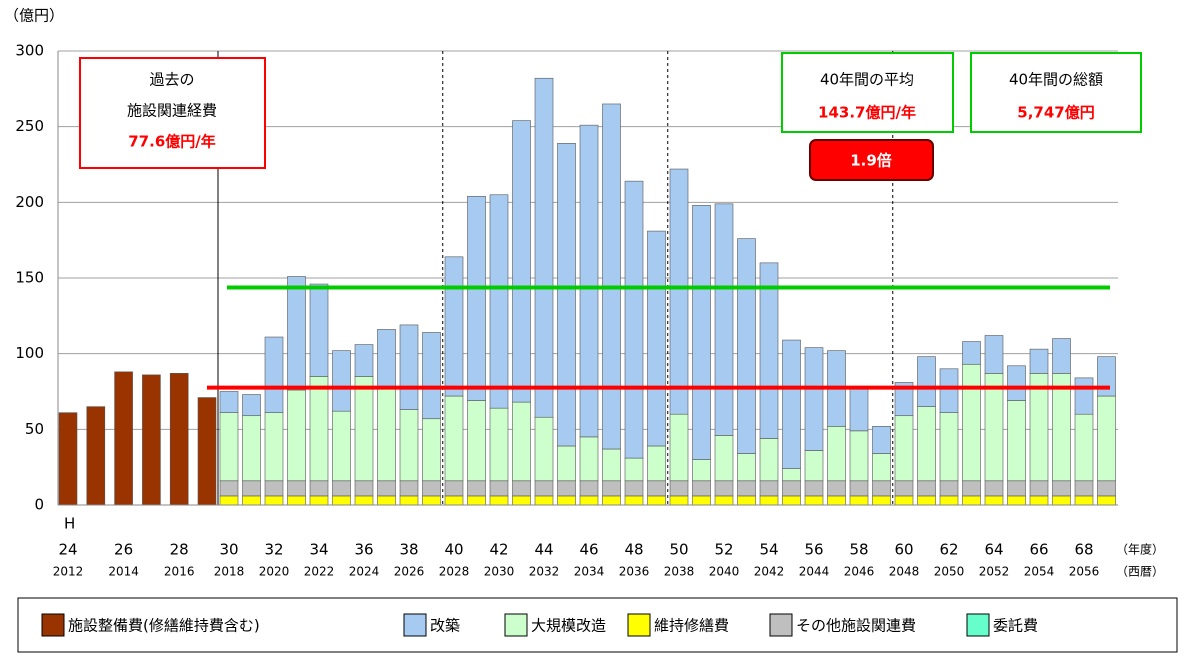 Image resolution: width=1196 pixels, height=657 pixels. I want to click on past-value: 77.6億円/年, so click(172, 142).